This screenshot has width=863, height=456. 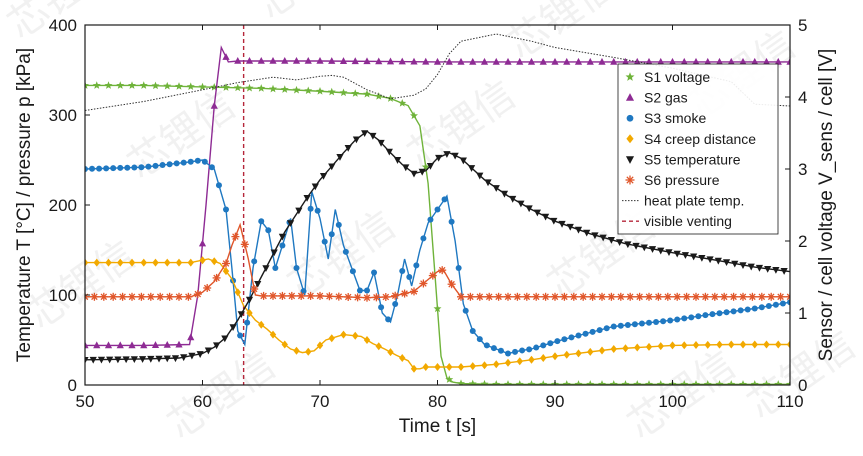 What do you see at coordinates (802, 385) in the screenshot?
I see `y-right-tick-label: 0` at bounding box center [802, 385].